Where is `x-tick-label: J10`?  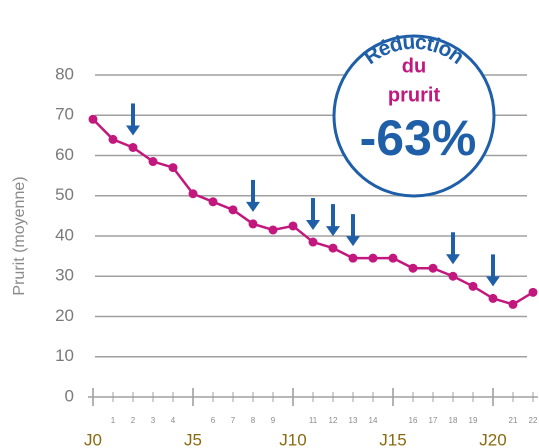 x-tick-label: J10 is located at coordinates (292, 439).